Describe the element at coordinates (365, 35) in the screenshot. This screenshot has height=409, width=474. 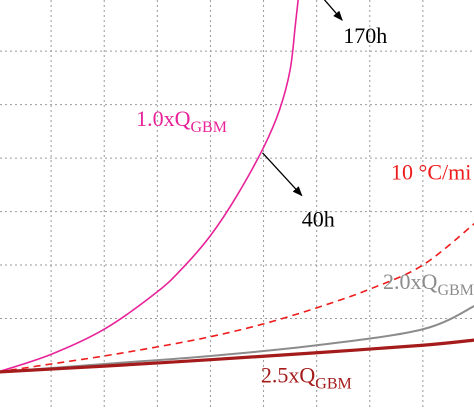
I see `annotation-label-1: 170h` at that location.